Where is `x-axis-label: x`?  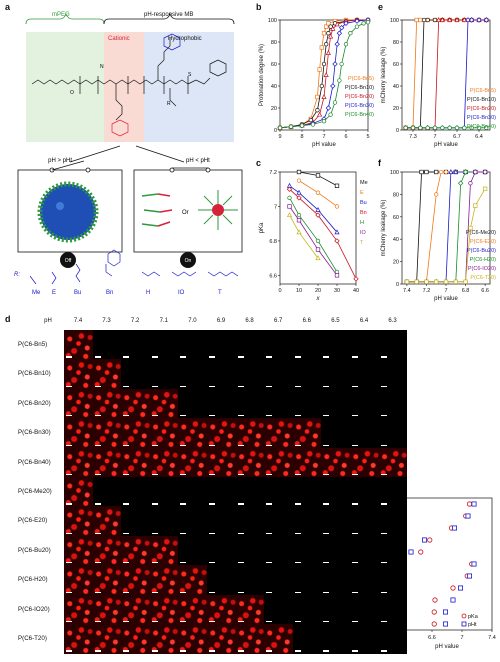 x-axis-label: x is located at coordinates (318, 299).